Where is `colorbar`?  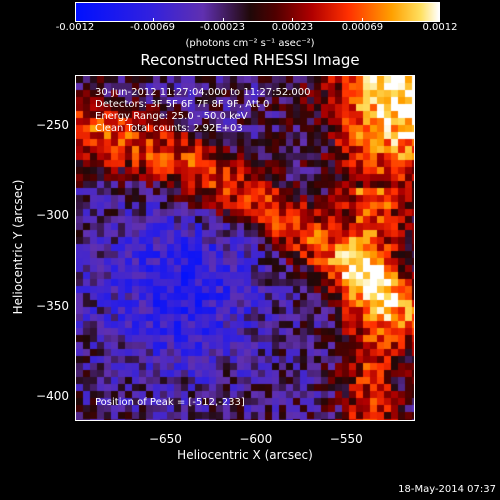
colorbar is located at coordinates (257, 12).